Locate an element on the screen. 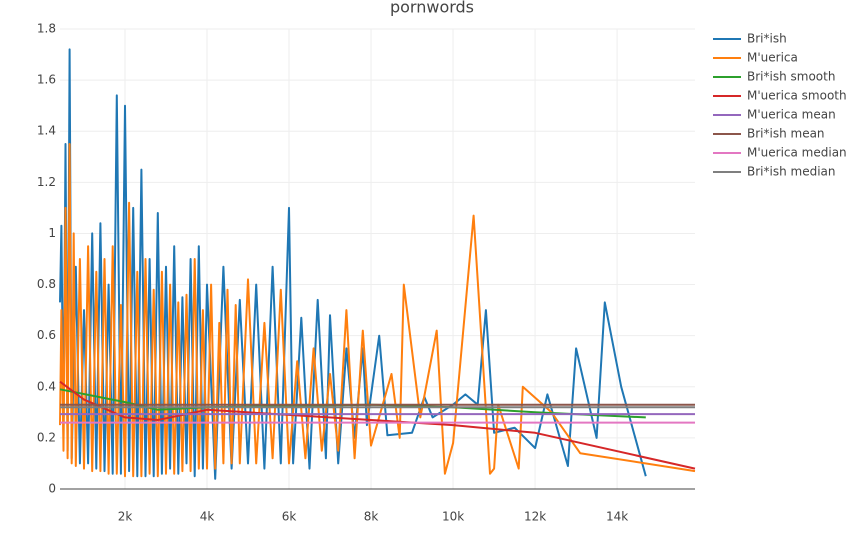 This screenshot has width=860, height=552. legend-label: Bri*ish median is located at coordinates (791, 172).